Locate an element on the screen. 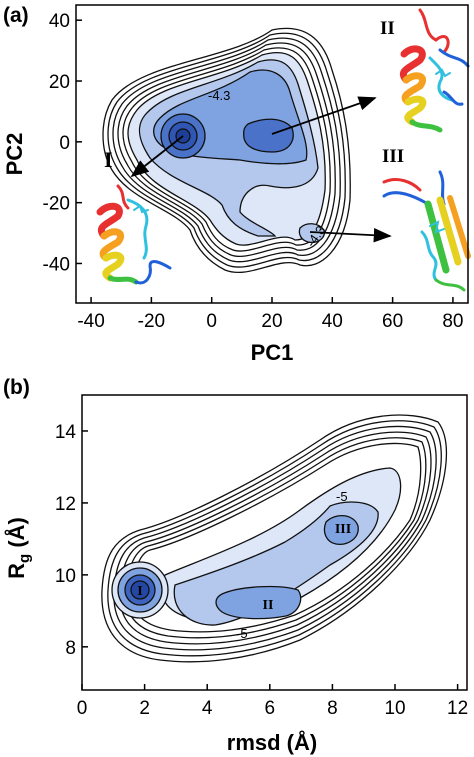 The width and height of the screenshot is (474, 757). x-tick-label: -20 is located at coordinates (151, 321).